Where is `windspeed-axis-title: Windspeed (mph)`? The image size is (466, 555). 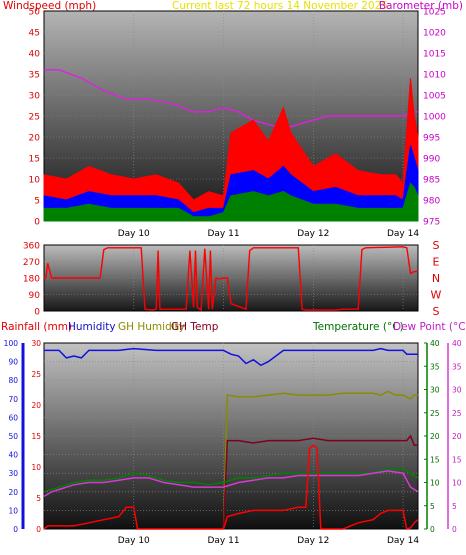
windspeed-axis-title: Windspeed (mph) is located at coordinates (49, 6).